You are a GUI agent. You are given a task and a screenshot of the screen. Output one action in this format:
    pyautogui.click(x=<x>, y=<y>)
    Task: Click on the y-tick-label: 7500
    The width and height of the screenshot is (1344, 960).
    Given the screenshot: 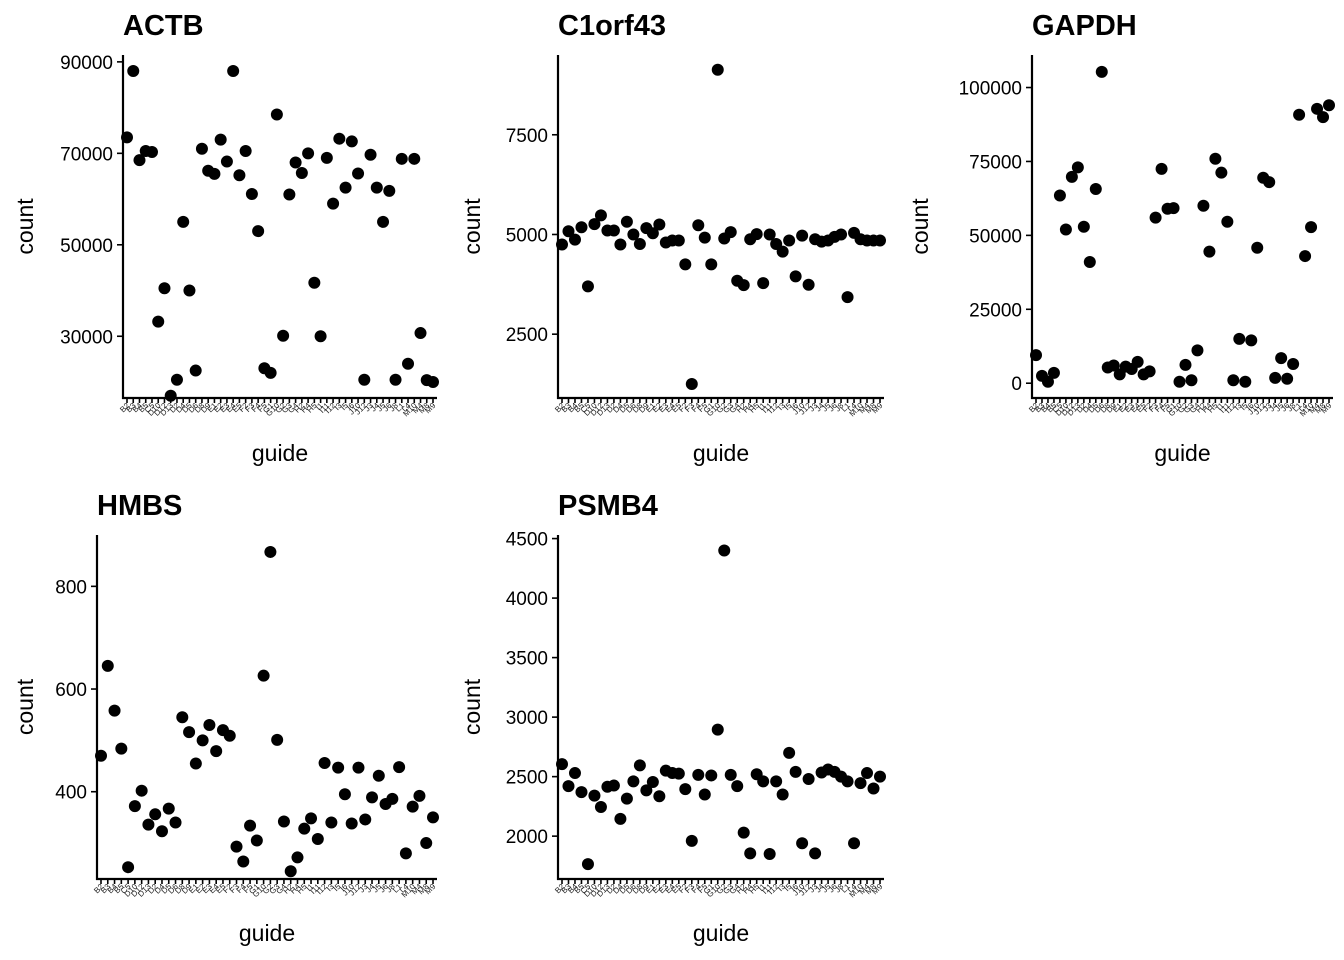 What is the action you would take?
    pyautogui.click(x=527, y=136)
    